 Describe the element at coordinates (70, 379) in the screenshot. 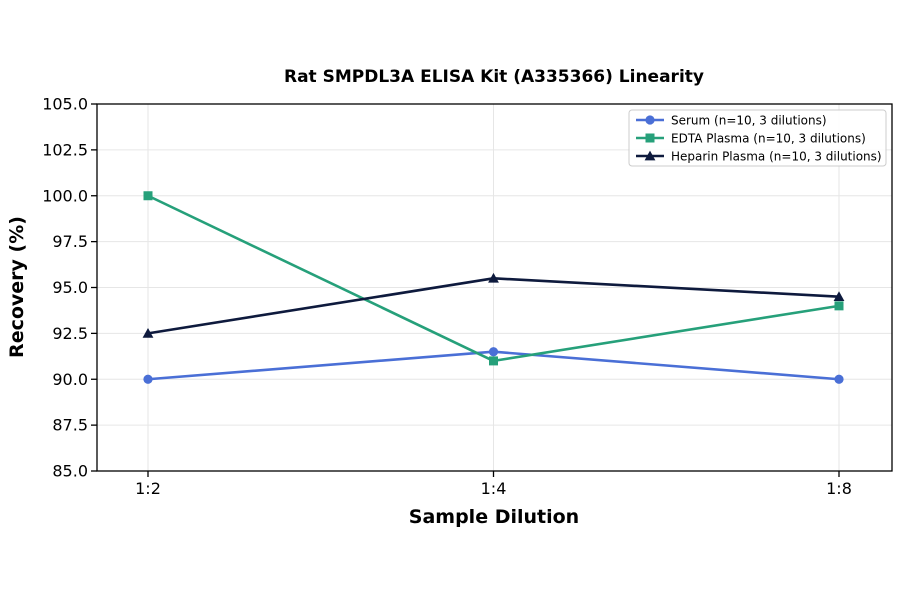

I see `y-tick-label: 90.0` at that location.